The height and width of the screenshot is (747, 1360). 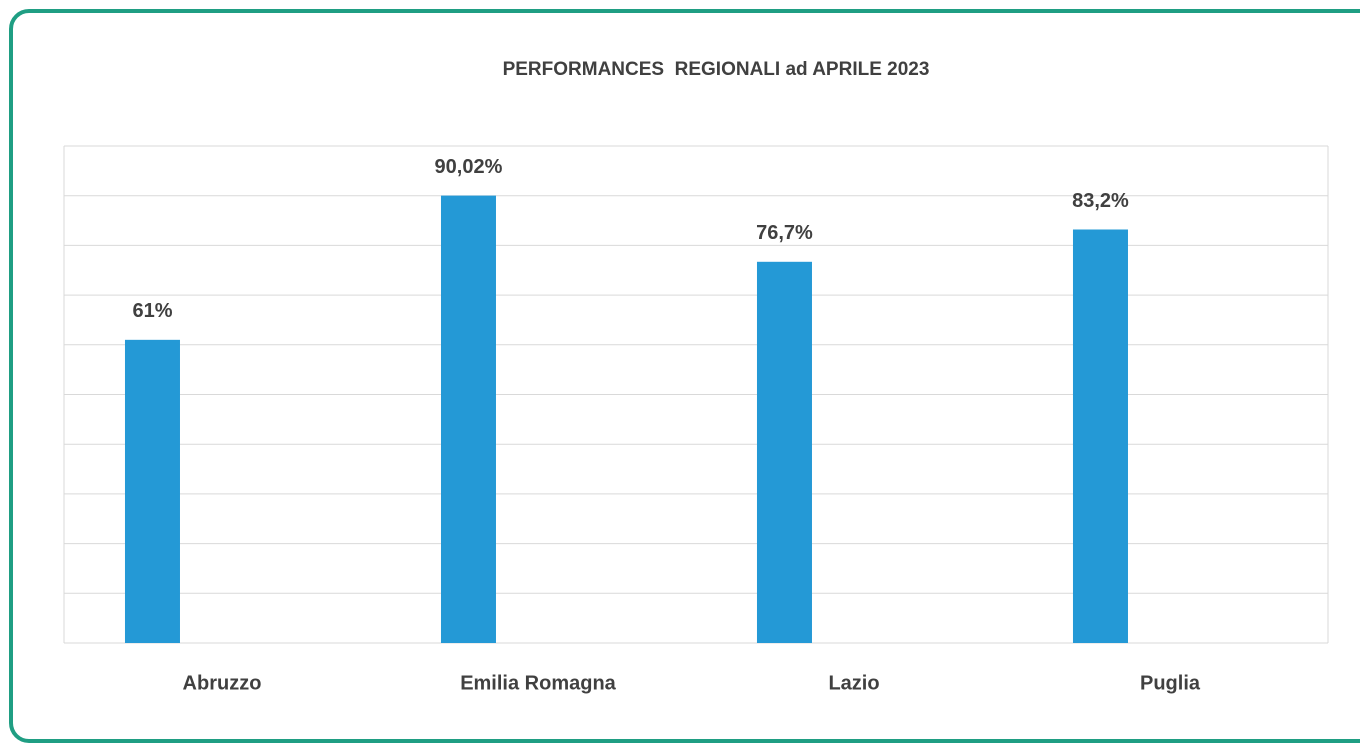 I want to click on x-tick-label: Abruzzo, so click(x=222, y=683).